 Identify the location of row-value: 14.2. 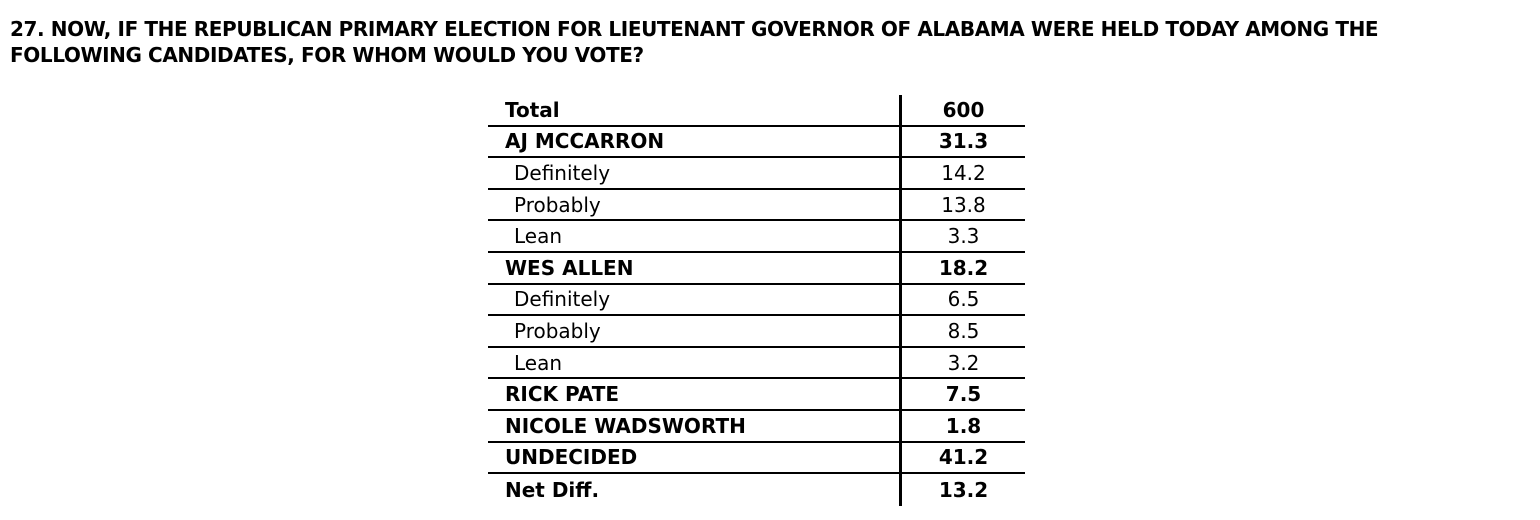
(962, 173).